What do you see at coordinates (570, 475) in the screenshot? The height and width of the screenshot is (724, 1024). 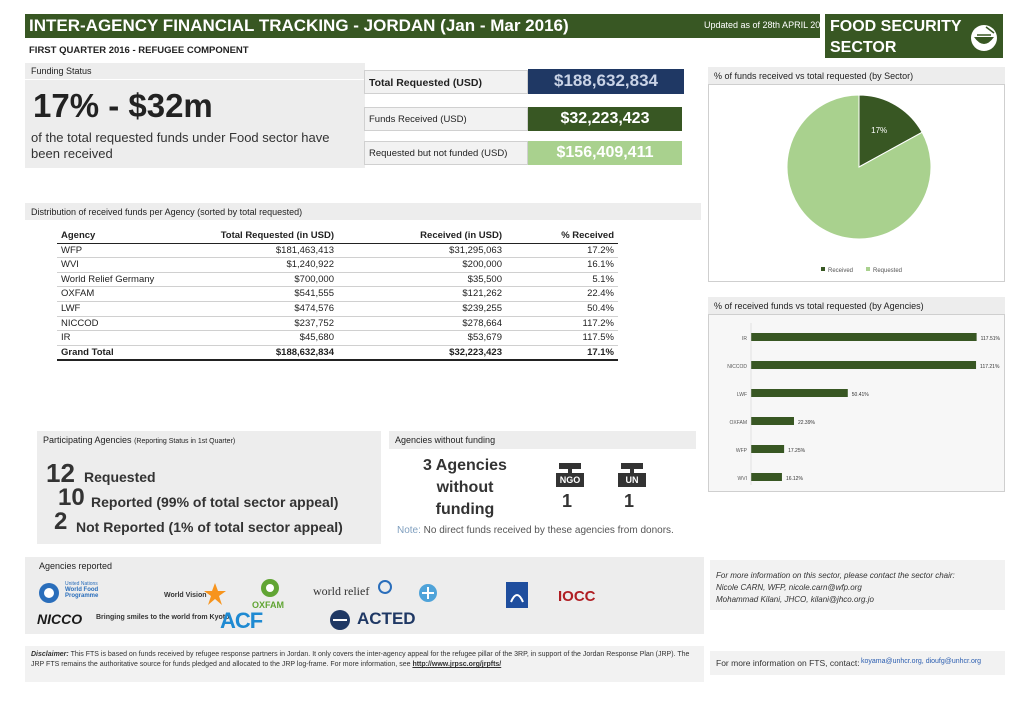 I see `ngo-icon: NGO` at bounding box center [570, 475].